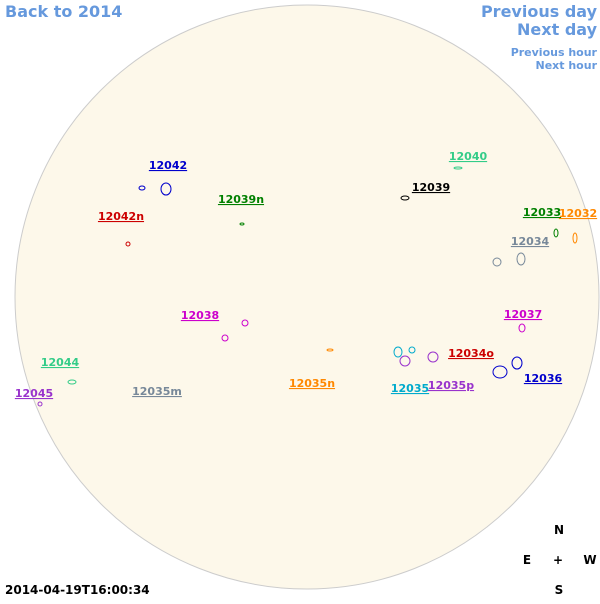  What do you see at coordinates (200, 315) in the screenshot?
I see `region-label: 12038` at bounding box center [200, 315].